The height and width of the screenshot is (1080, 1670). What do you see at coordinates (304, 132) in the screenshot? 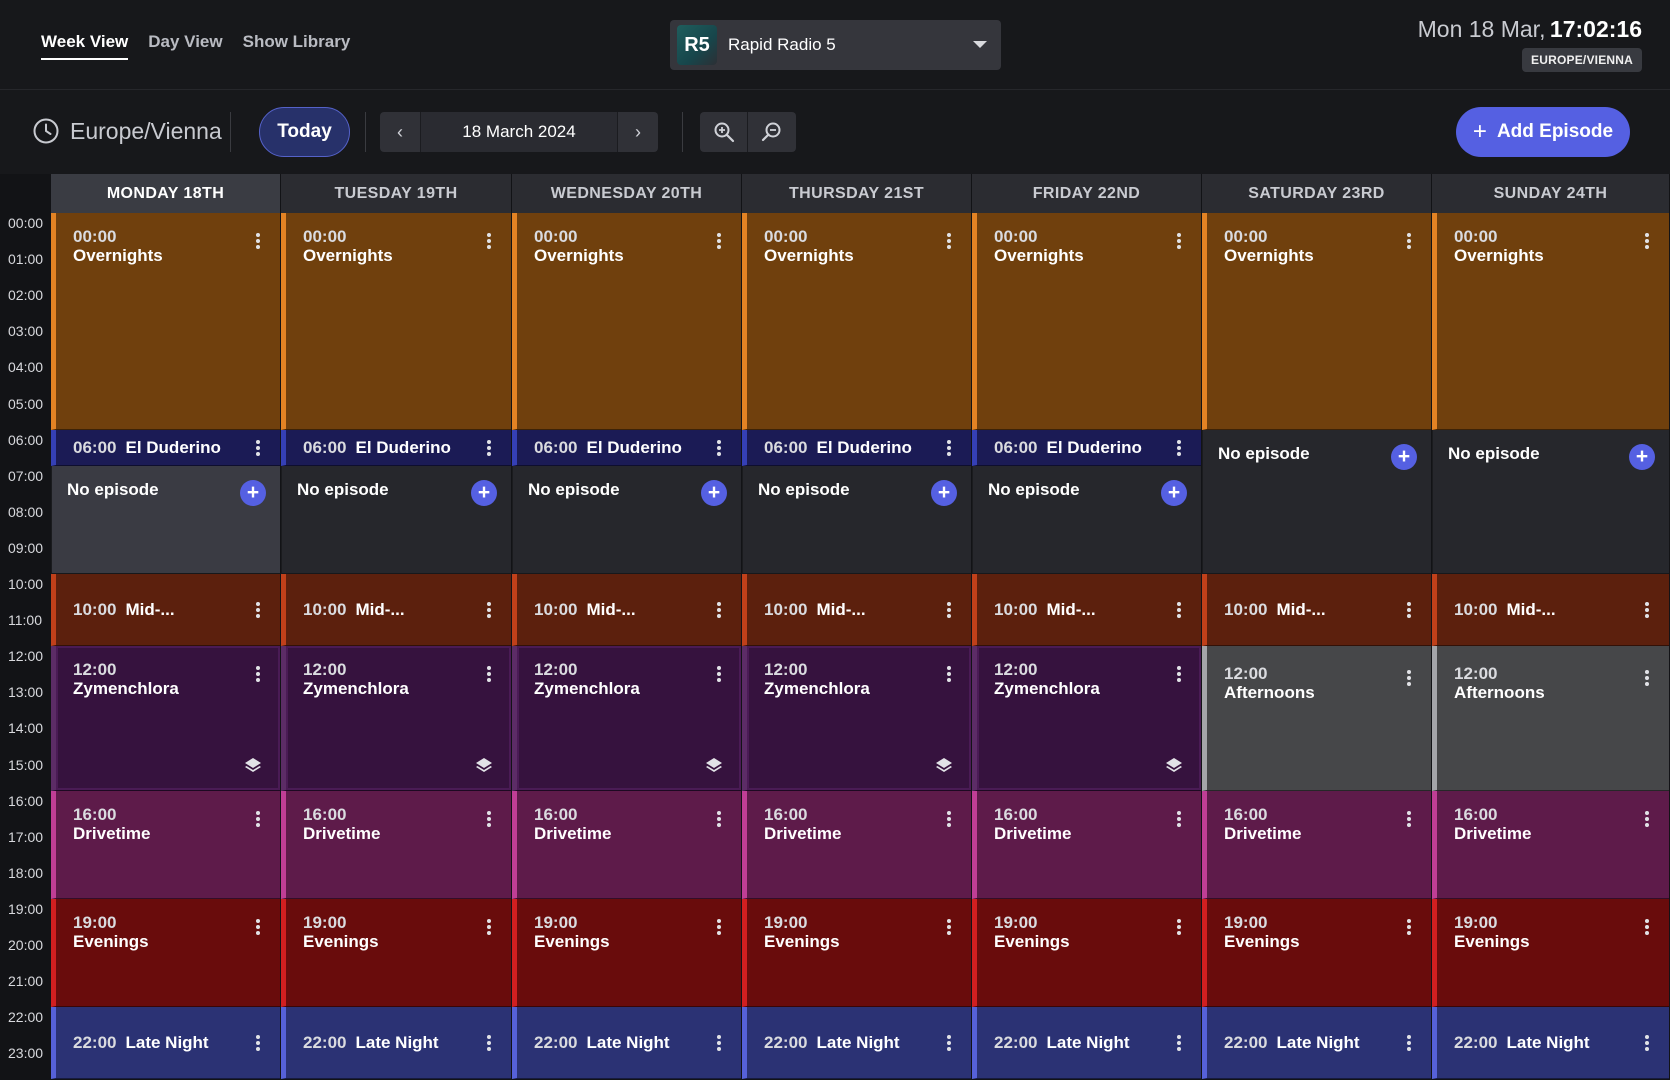
I see `today-button: Today` at bounding box center [304, 132].